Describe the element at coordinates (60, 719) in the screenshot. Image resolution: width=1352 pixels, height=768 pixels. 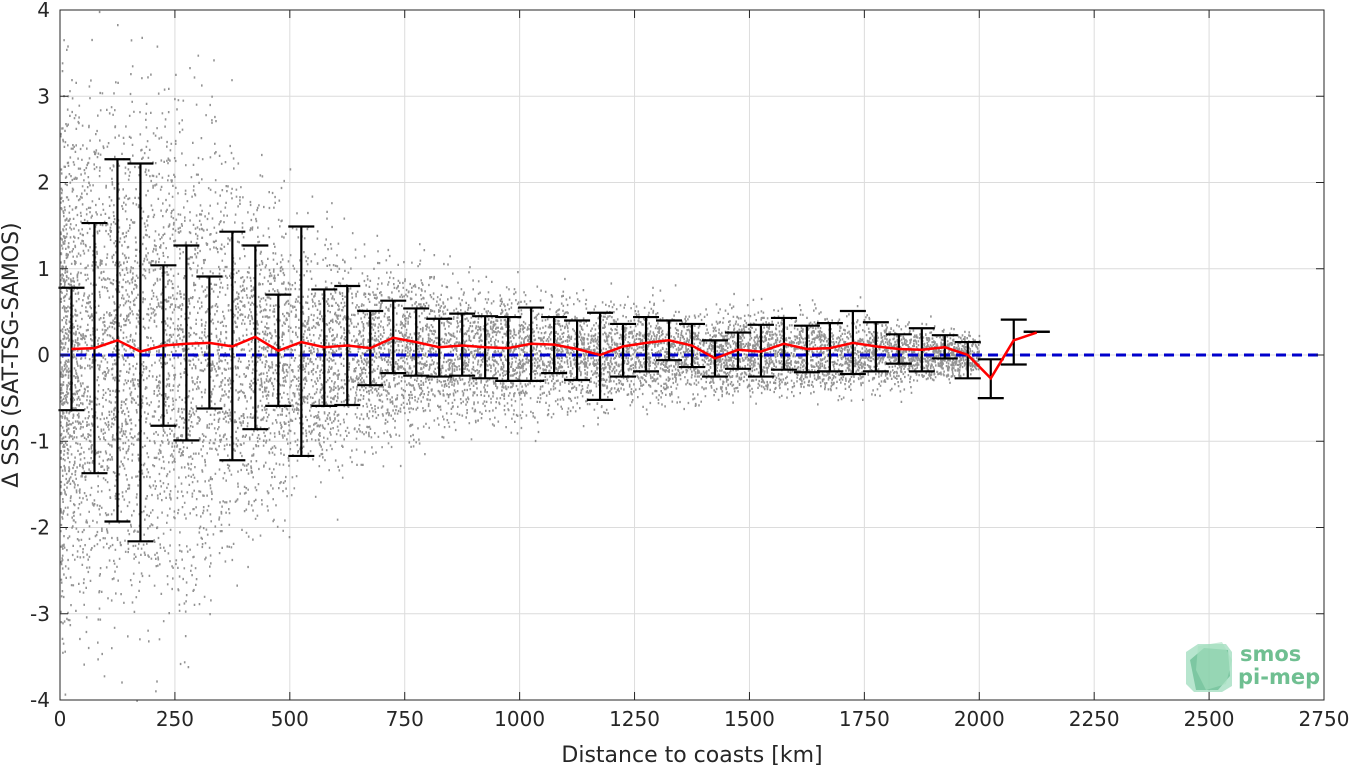
I see `x-tick-label: 0` at that location.